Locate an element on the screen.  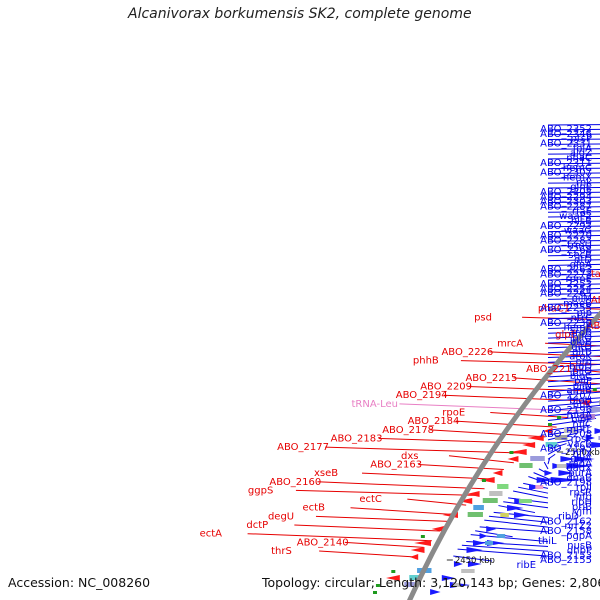
gene-label: ABO_2268 is located at coordinates (566, 250).